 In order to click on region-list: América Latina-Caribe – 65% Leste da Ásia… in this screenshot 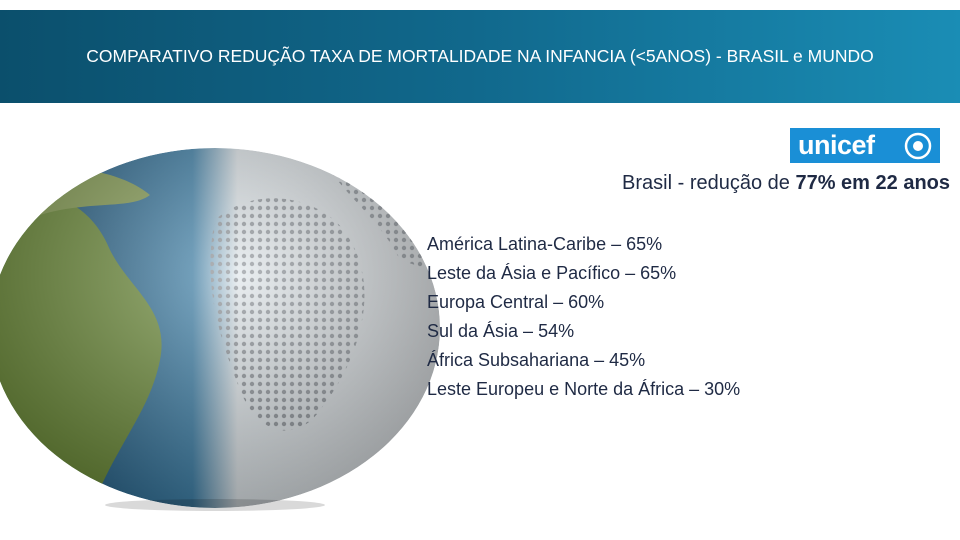, I will do `click(583, 317)`.